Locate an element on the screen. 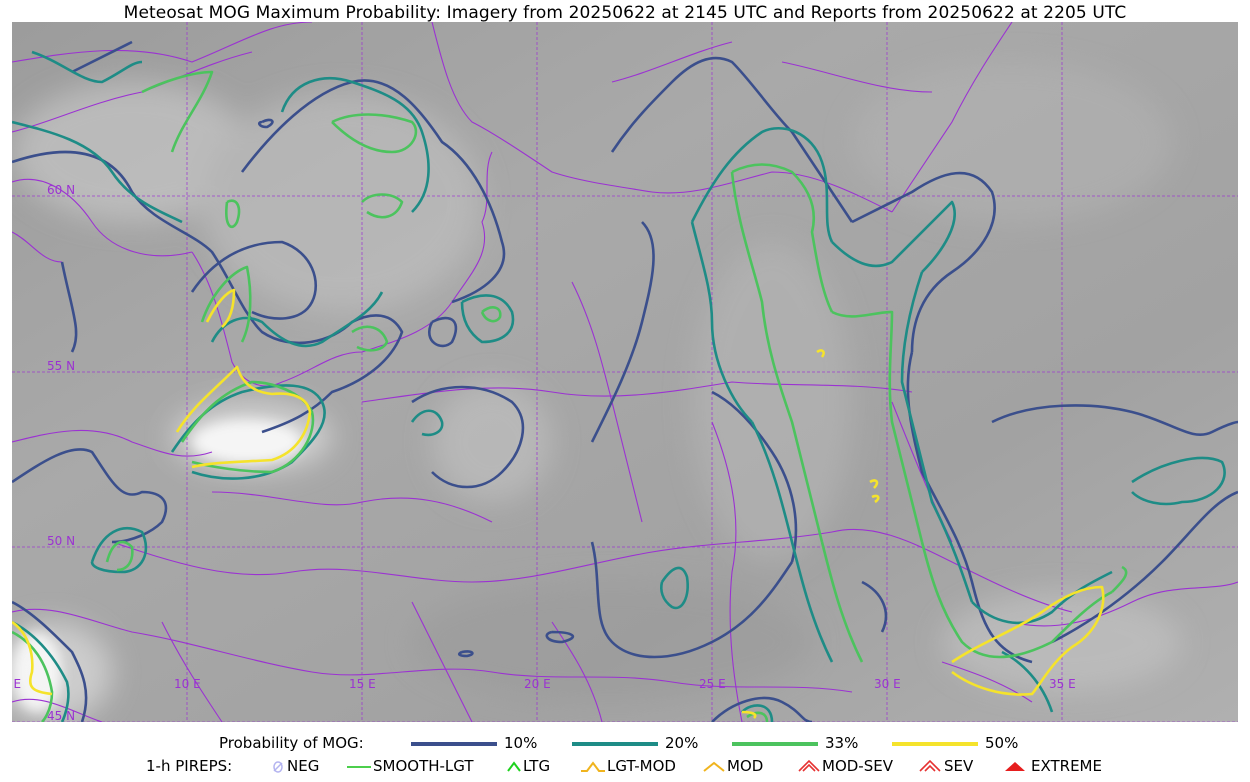 The width and height of the screenshot is (1250, 782). neg-icon is located at coordinates (278, 767).